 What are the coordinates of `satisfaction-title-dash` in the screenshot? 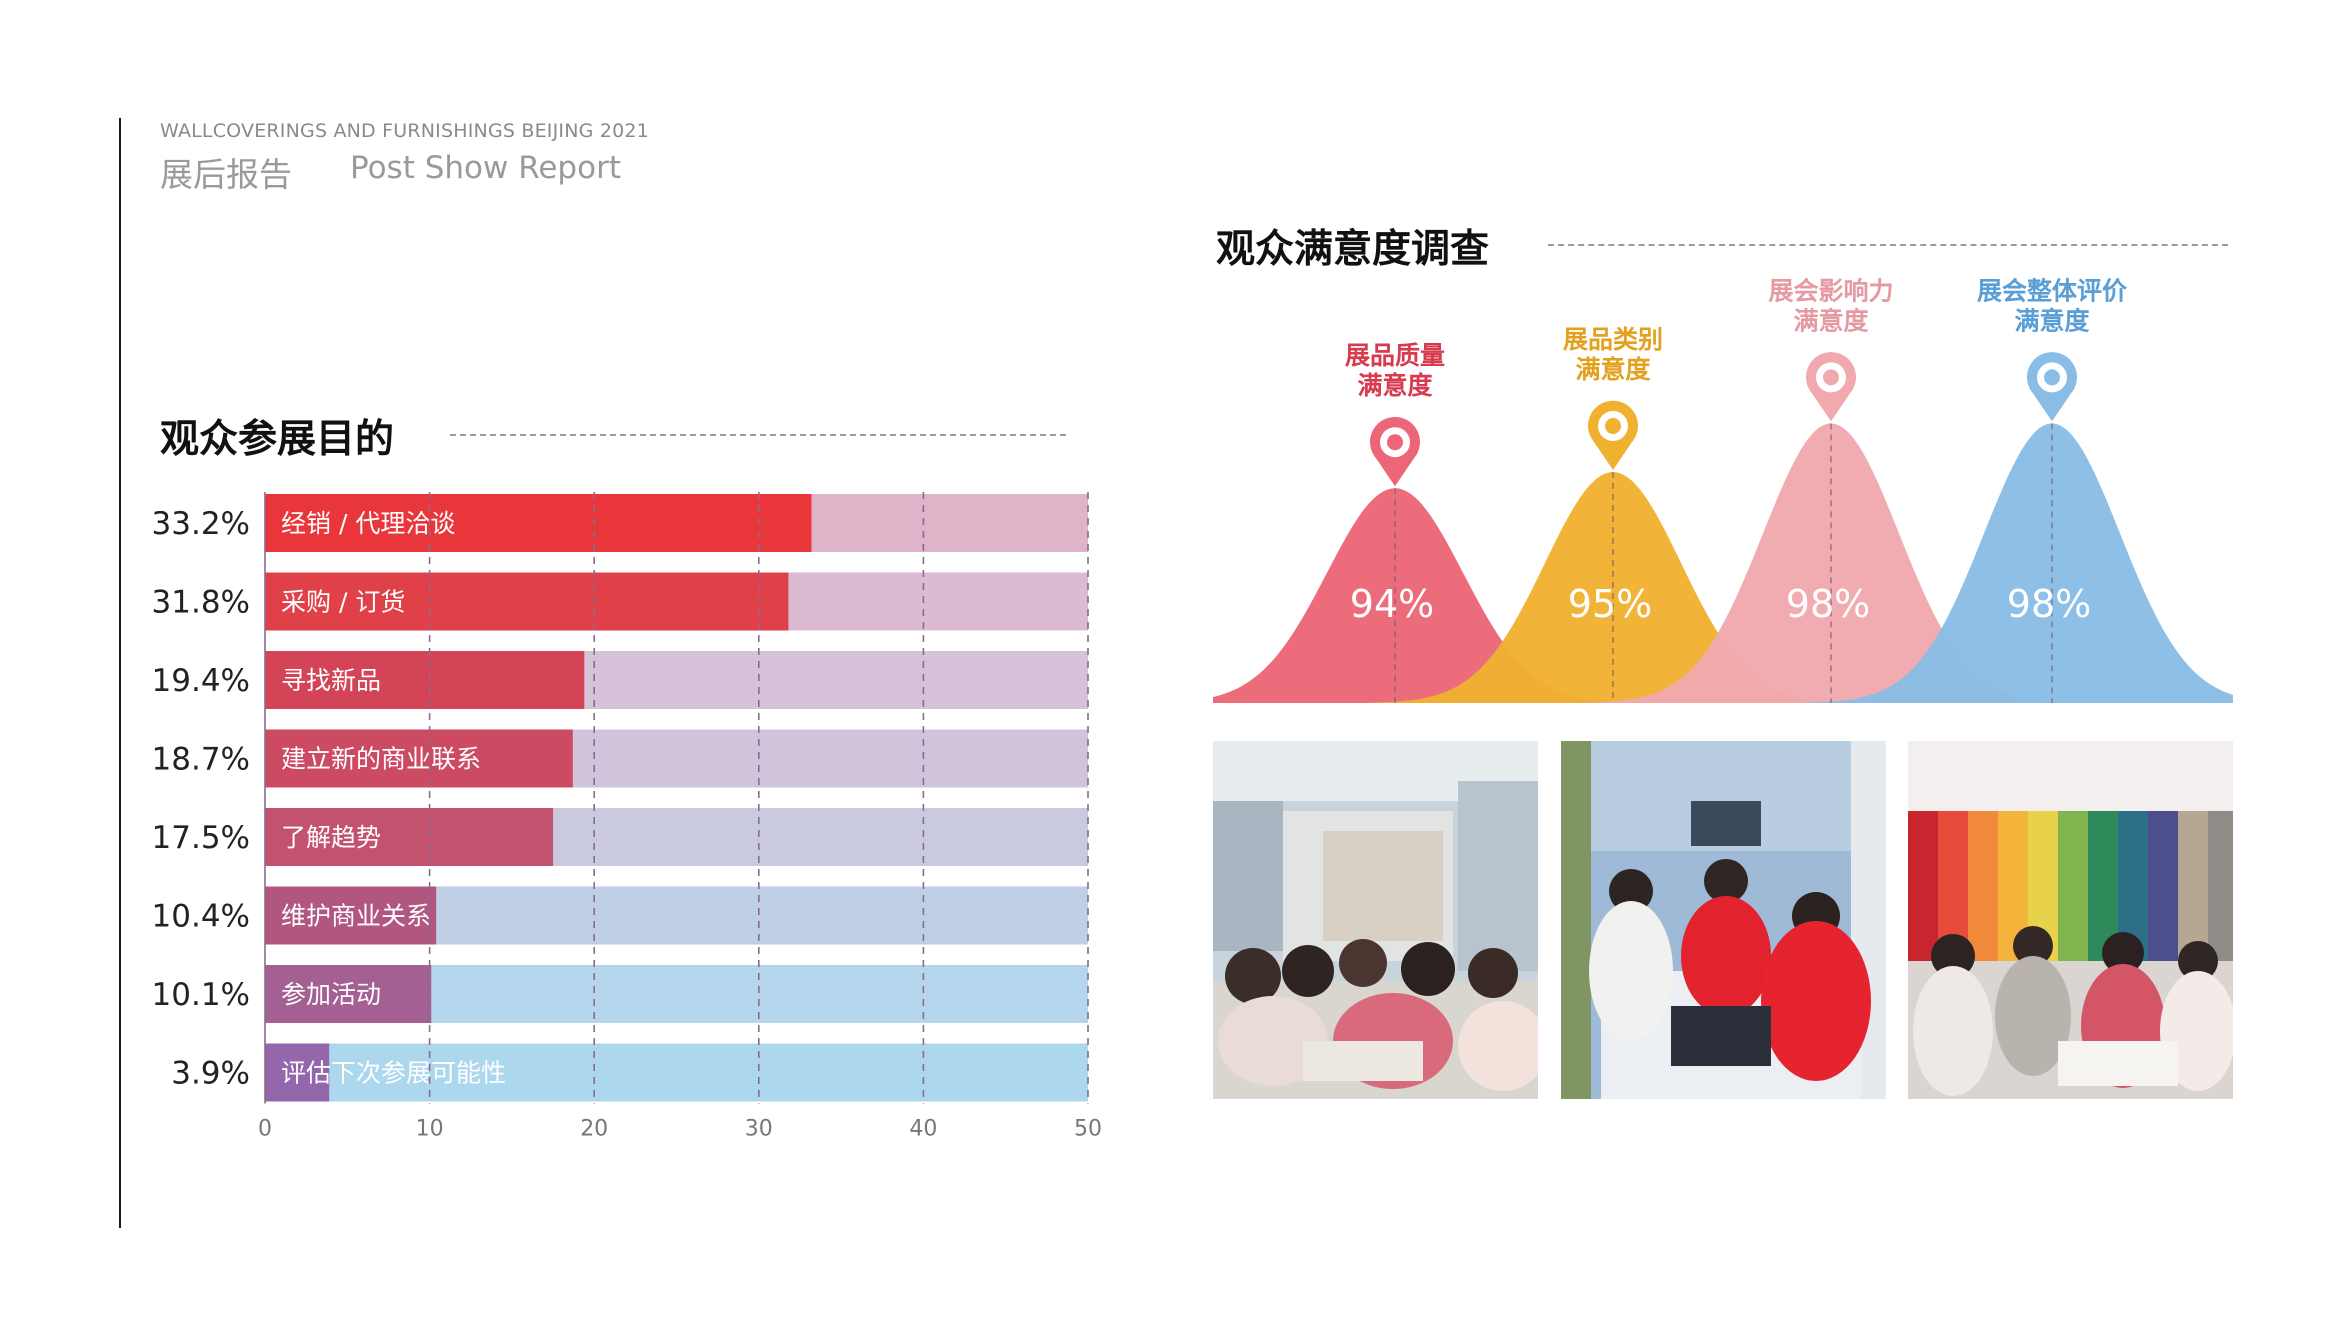 It's located at (1888, 245).